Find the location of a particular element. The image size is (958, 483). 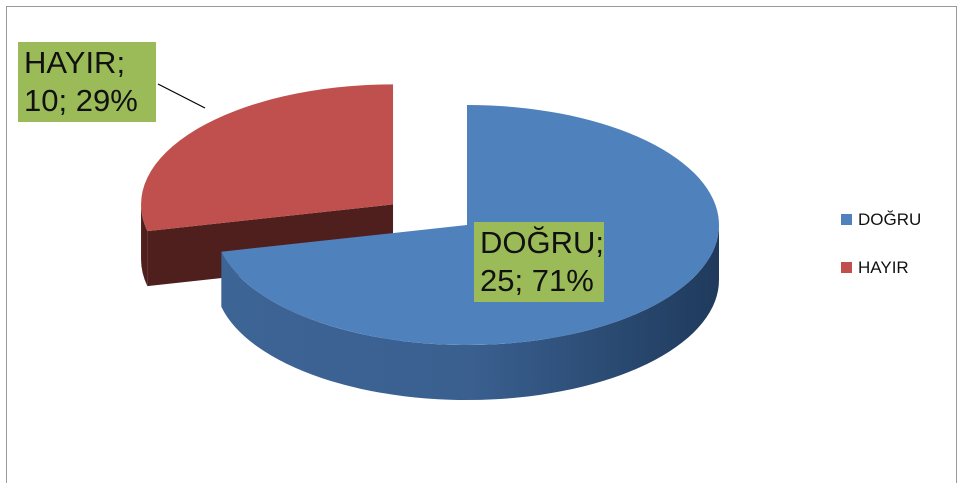

data-label: DOĞRU; 25; 71% is located at coordinates (539, 262).